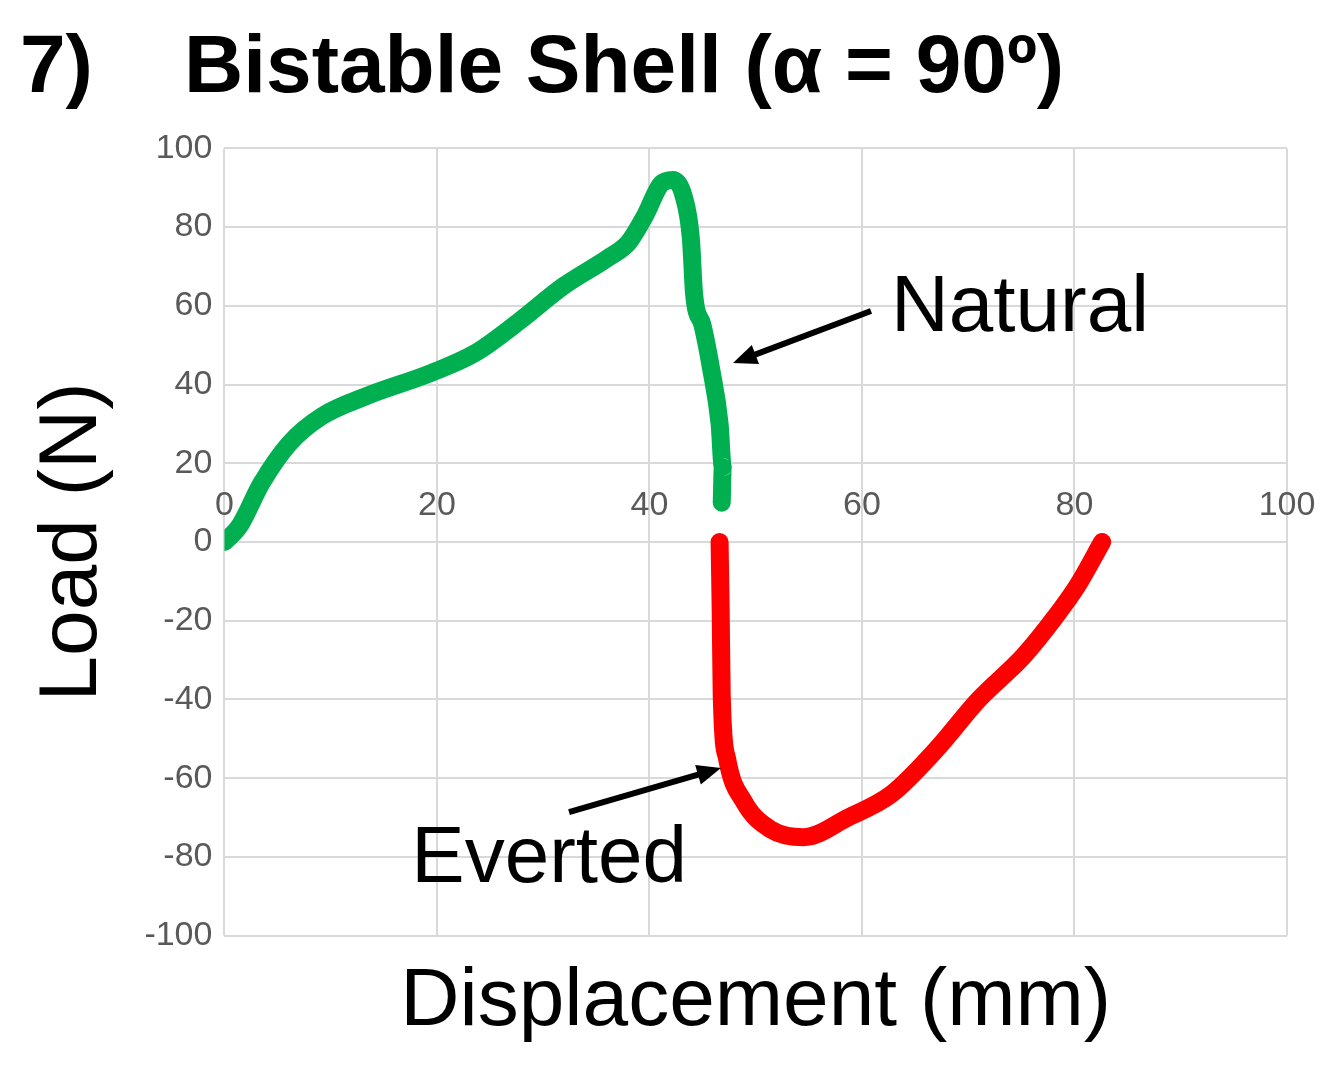  What do you see at coordinates (184, 145) in the screenshot?
I see `y-tick-label: 100` at bounding box center [184, 145].